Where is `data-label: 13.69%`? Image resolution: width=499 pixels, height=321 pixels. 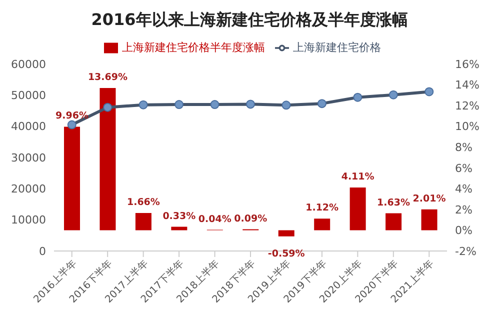
data-label: 13.69% is located at coordinates (108, 77).